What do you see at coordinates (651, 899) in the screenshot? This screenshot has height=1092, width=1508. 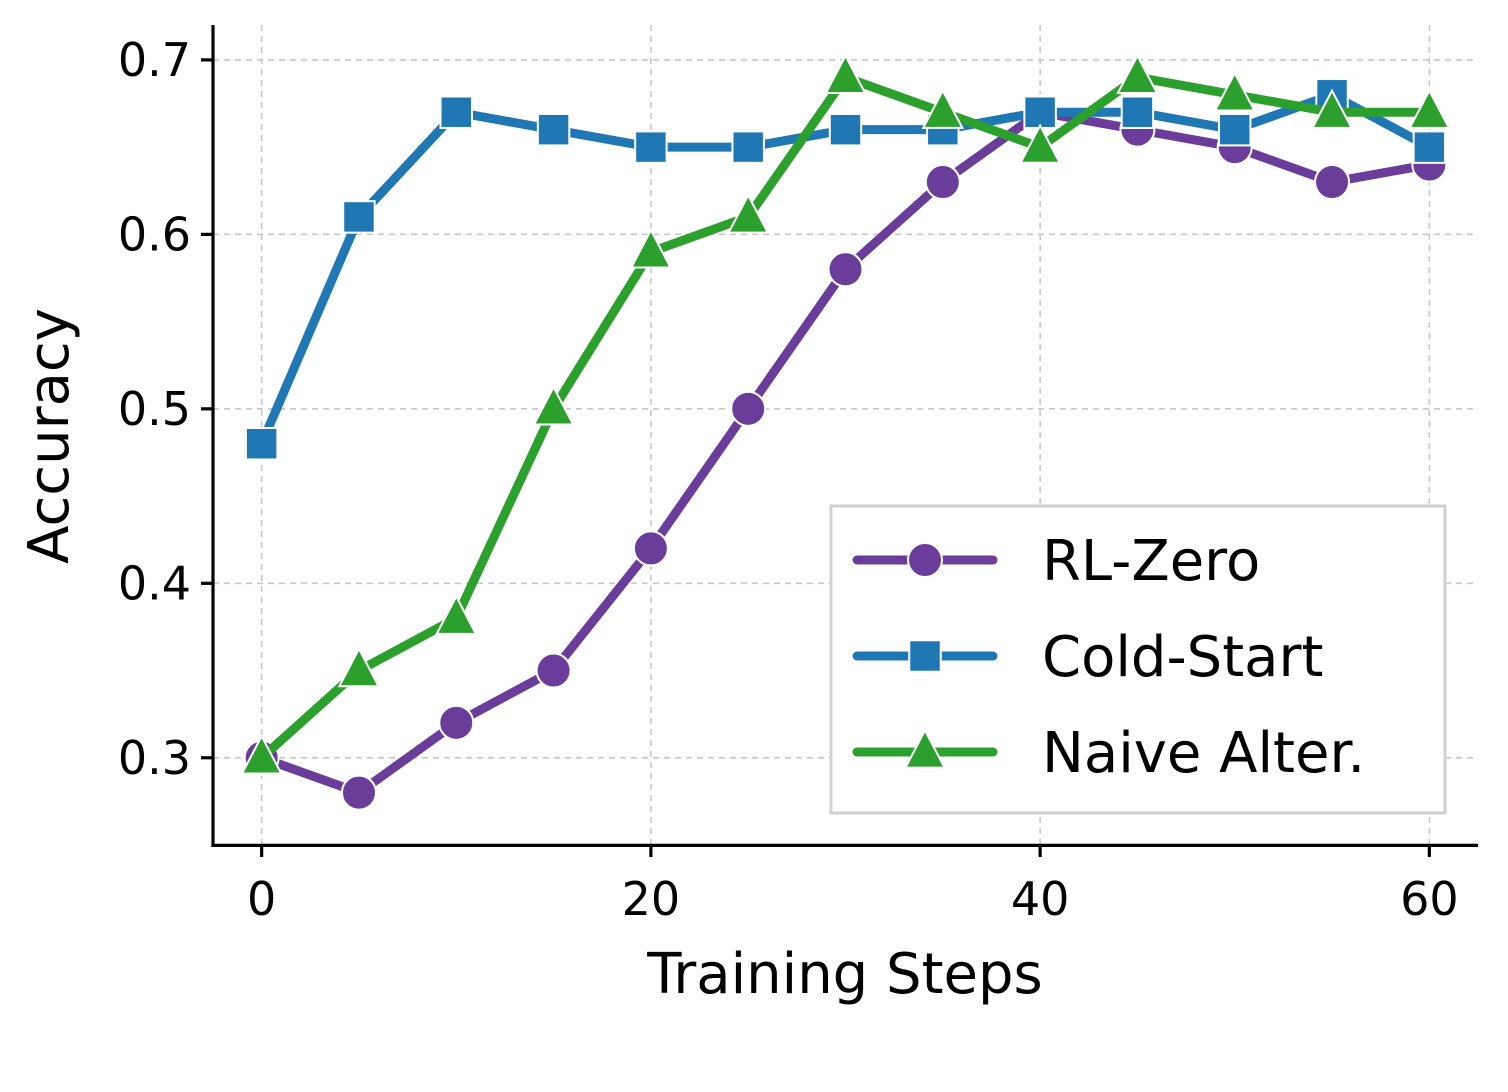 I see `x-tick-label: 20` at bounding box center [651, 899].